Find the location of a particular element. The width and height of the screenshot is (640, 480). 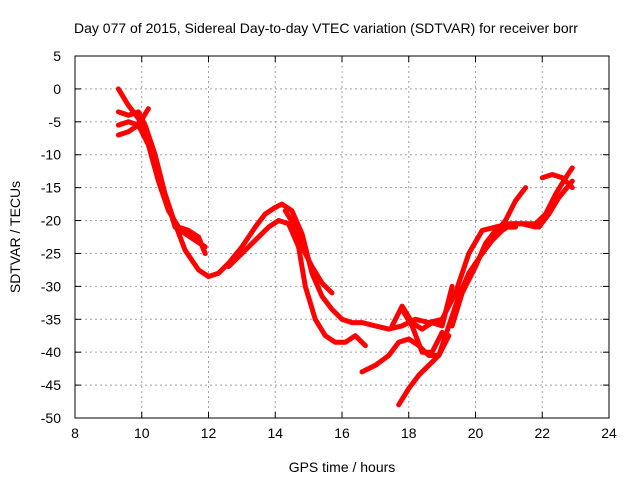

x-tick-label: 8 is located at coordinates (75, 433).